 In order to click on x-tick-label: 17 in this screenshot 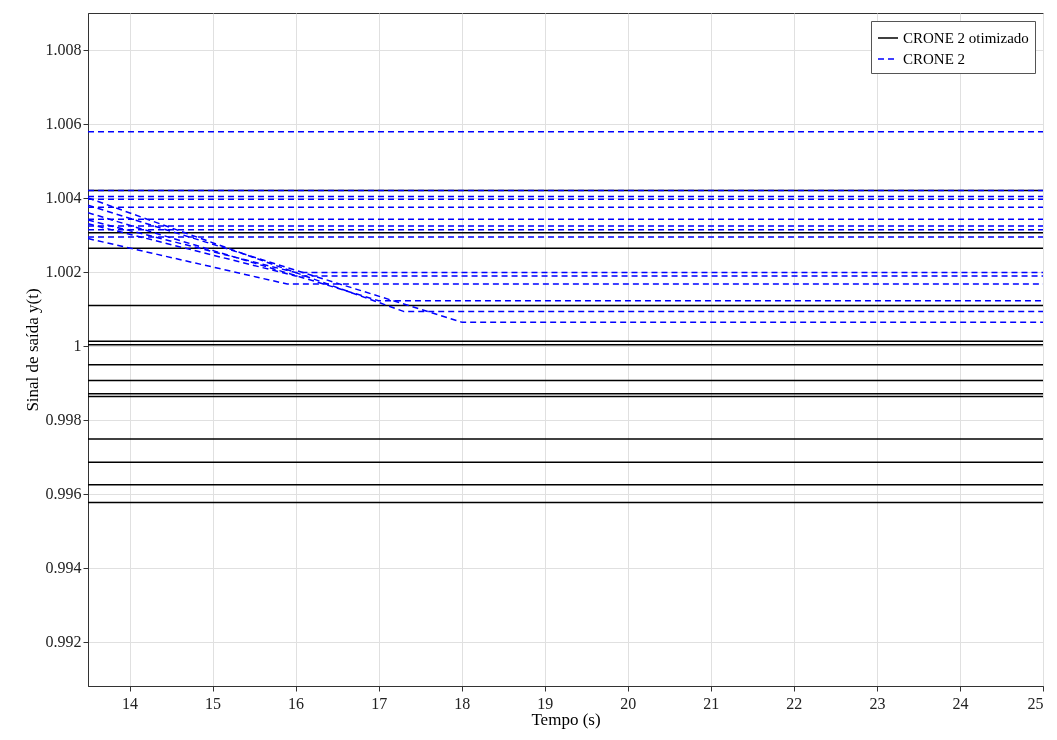, I will do `click(379, 703)`.